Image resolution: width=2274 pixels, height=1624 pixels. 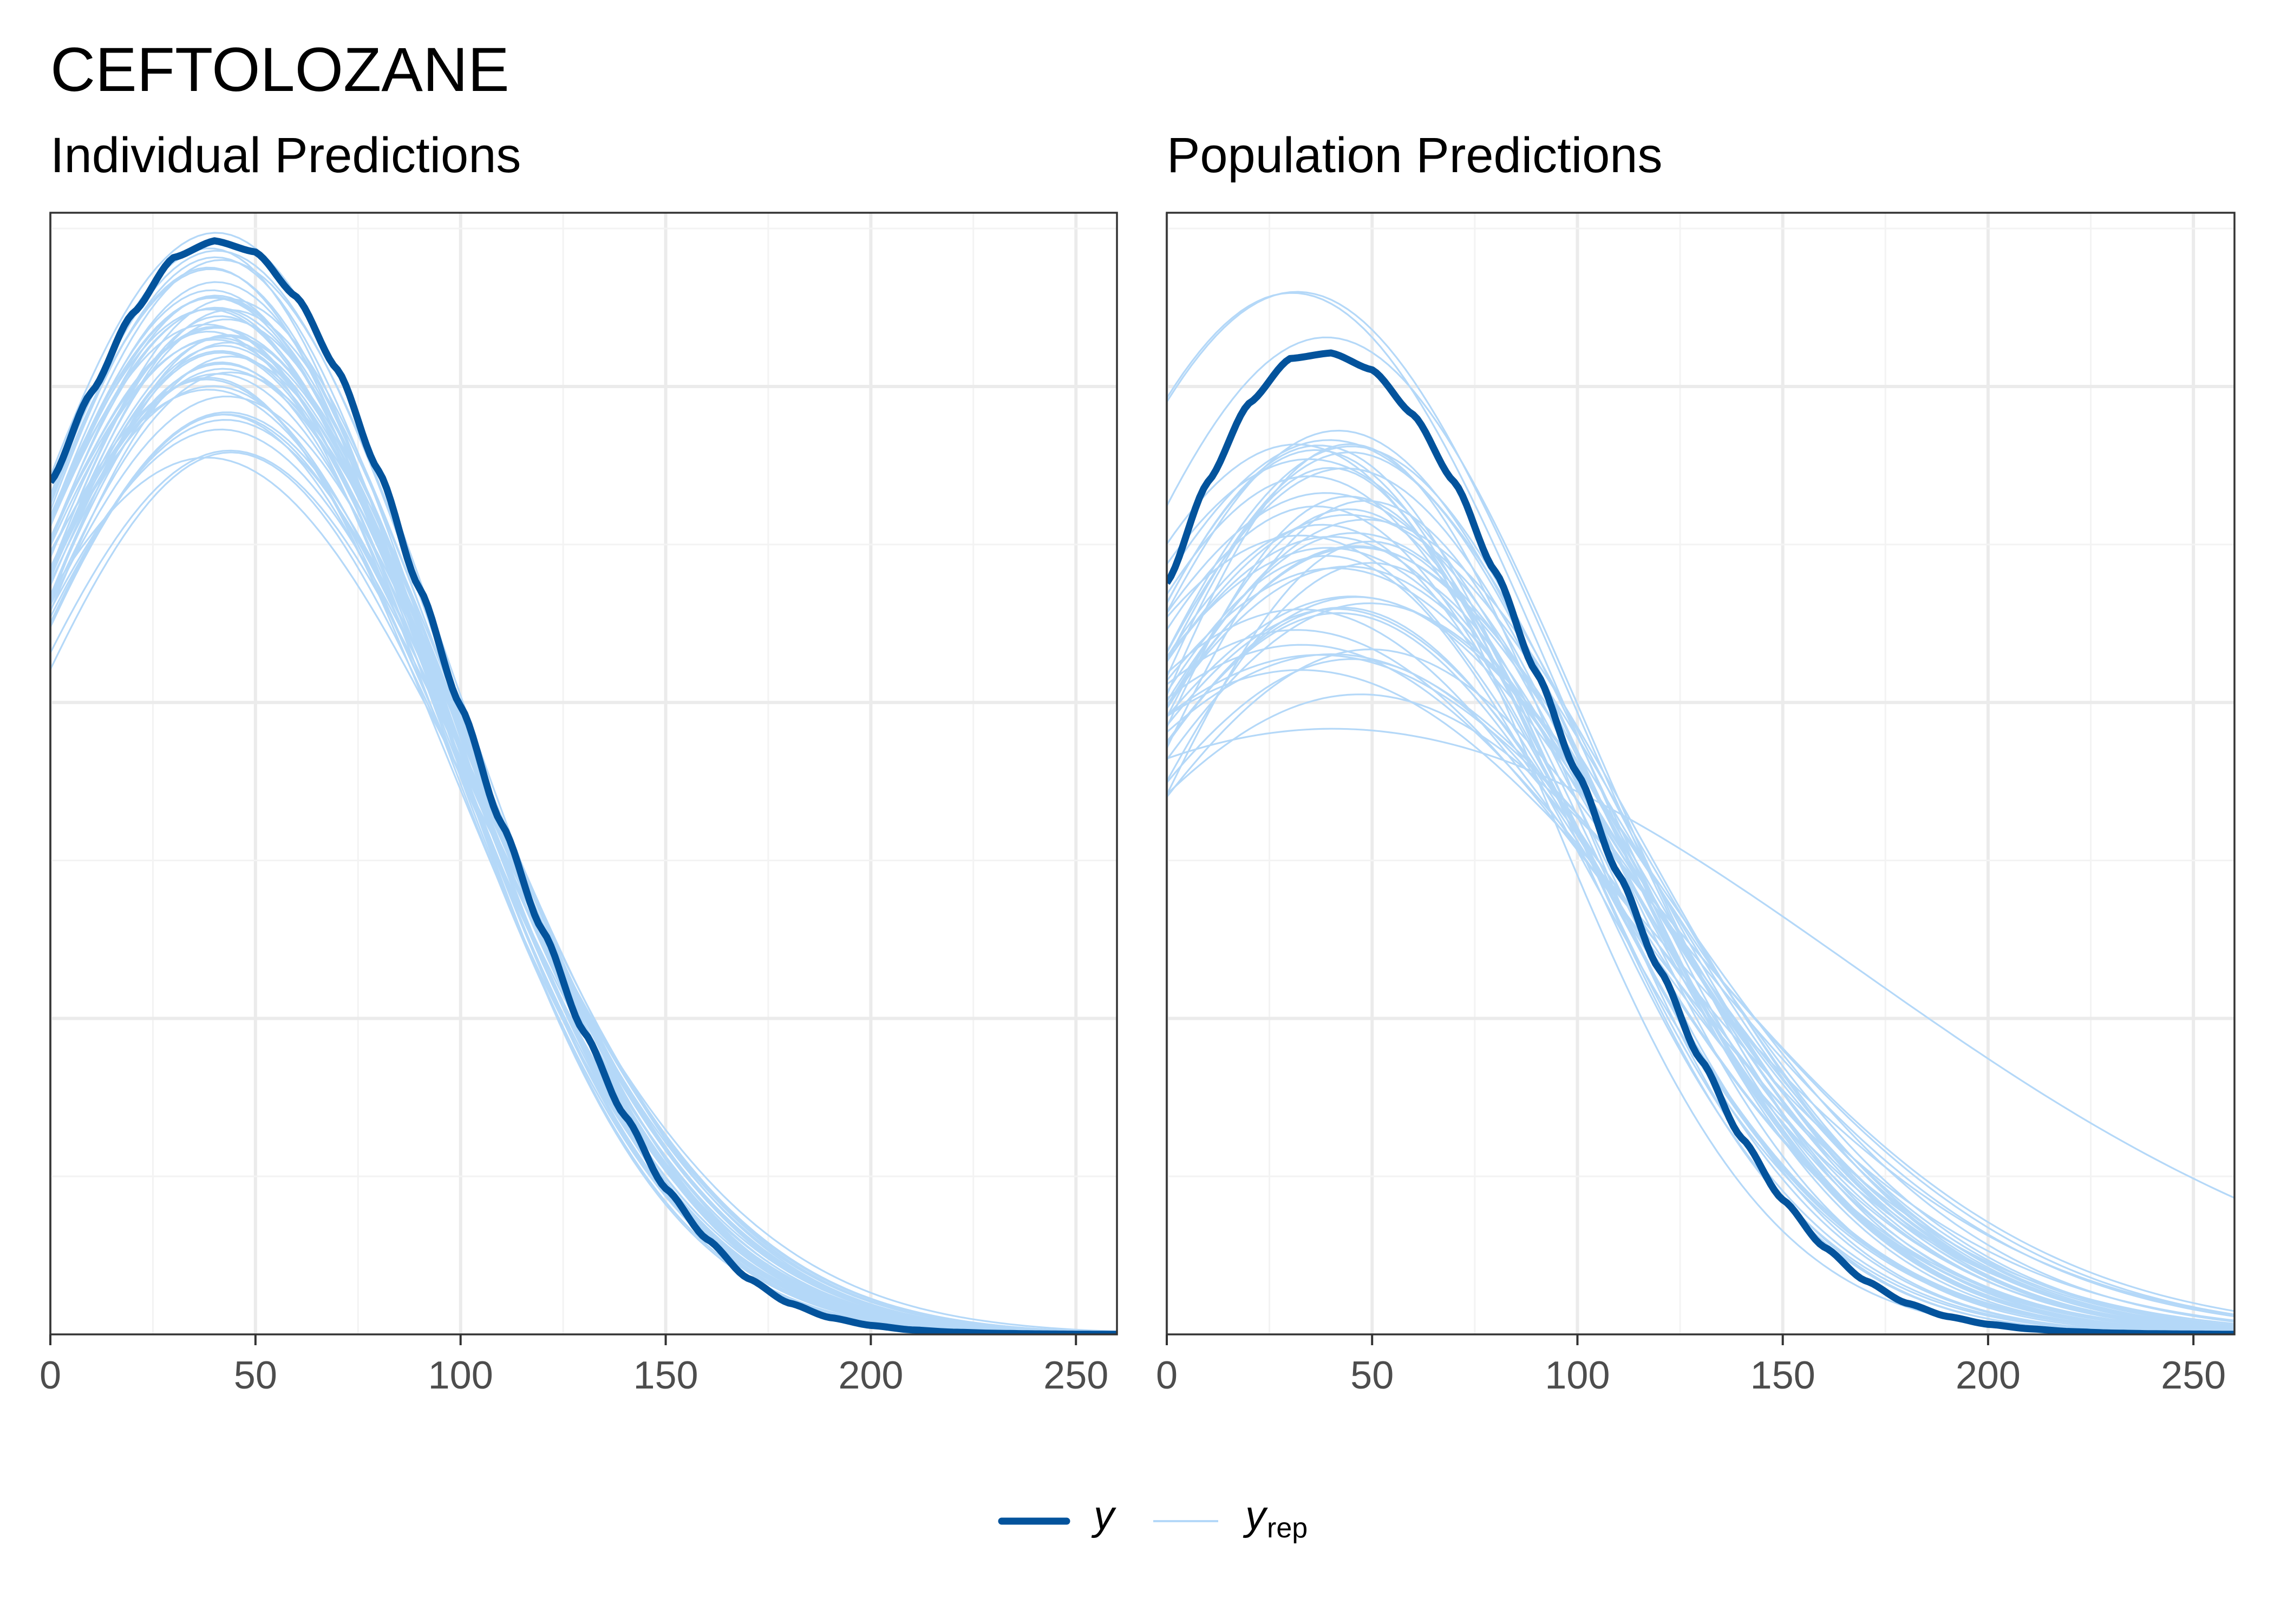 I want to click on yrep-line, so click(x=1701, y=963).